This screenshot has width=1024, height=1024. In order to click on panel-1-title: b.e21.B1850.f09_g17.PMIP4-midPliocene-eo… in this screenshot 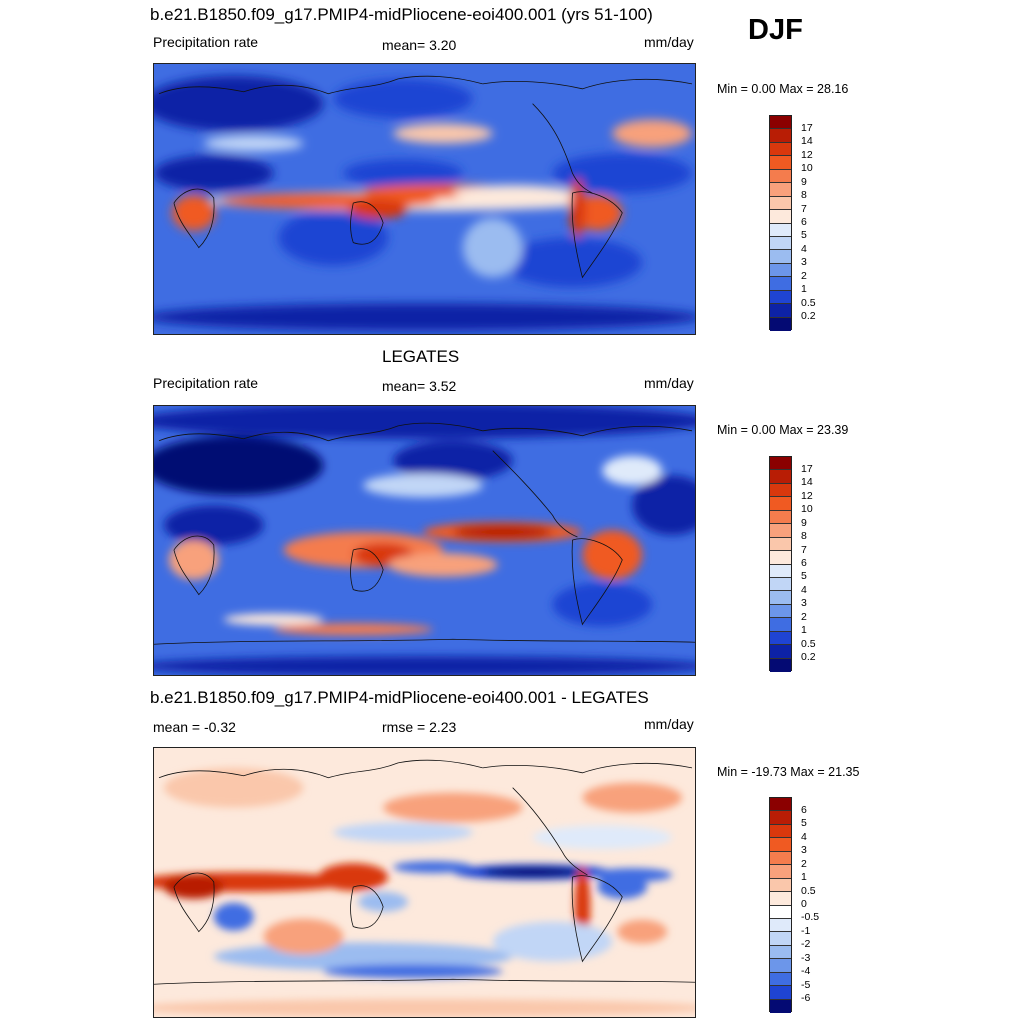, I will do `click(401, 14)`.